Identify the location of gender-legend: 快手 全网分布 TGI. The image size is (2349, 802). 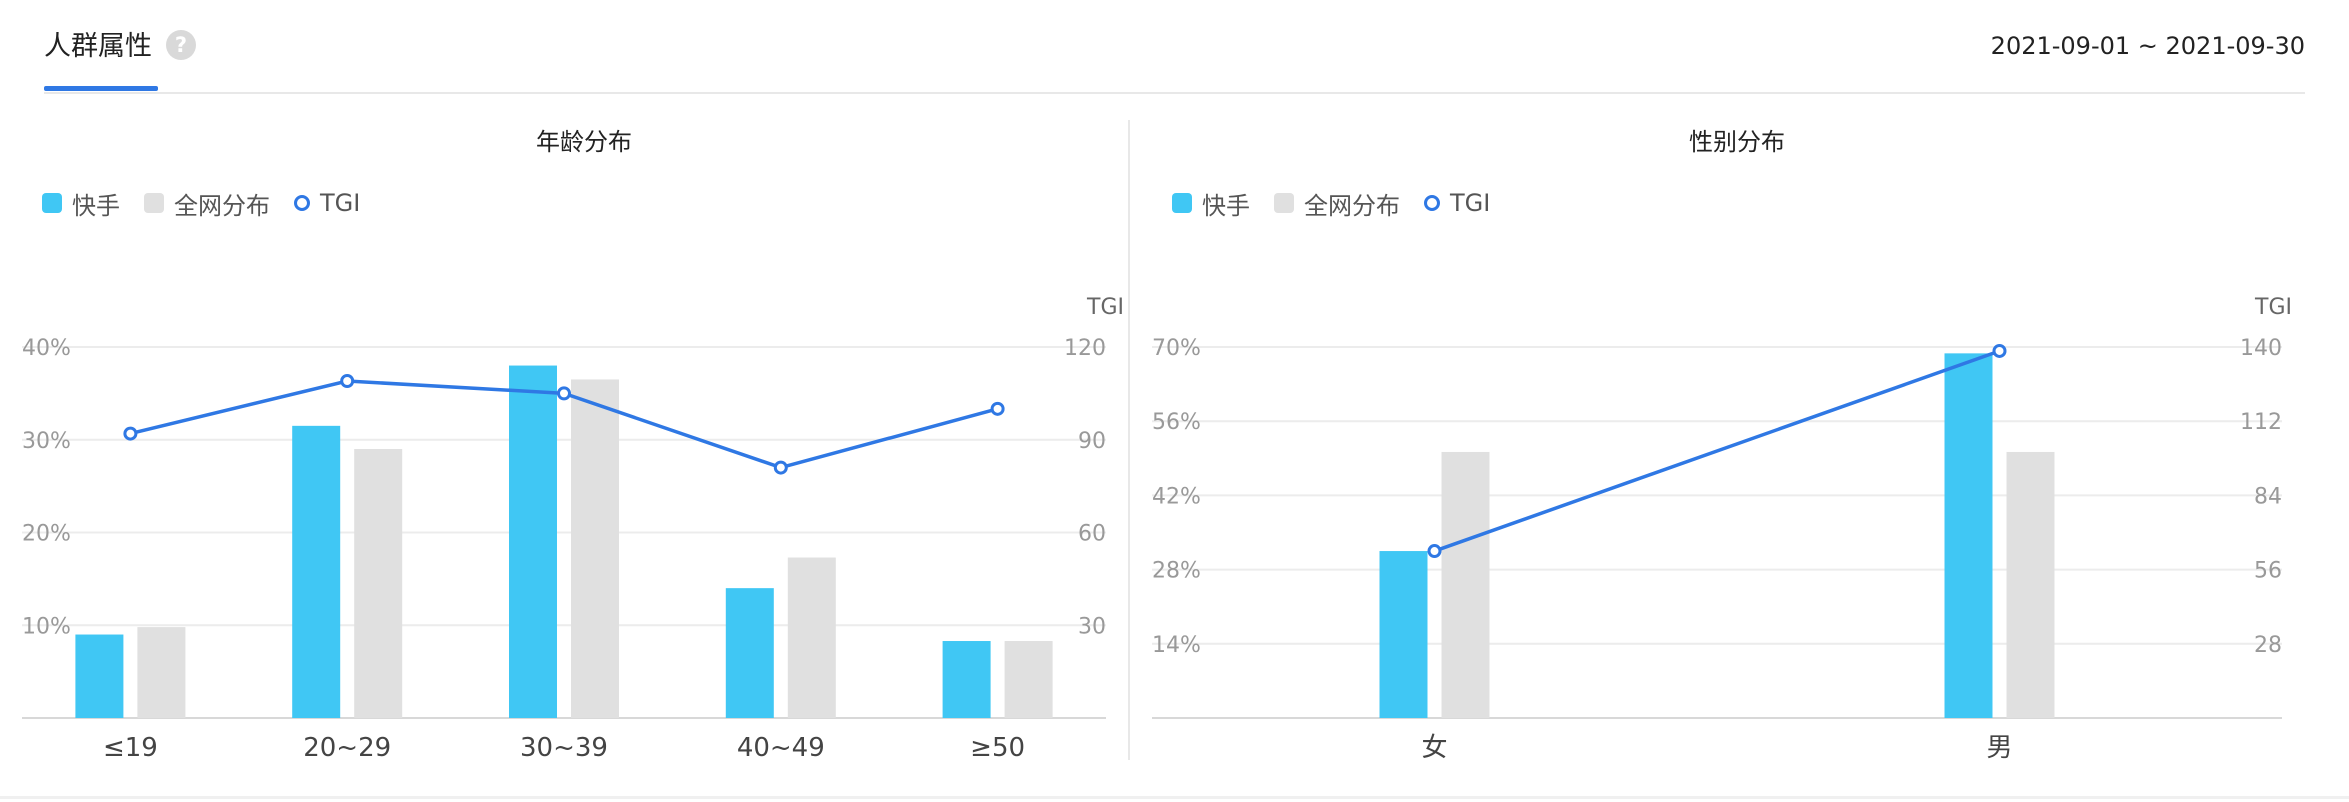
(1343, 203).